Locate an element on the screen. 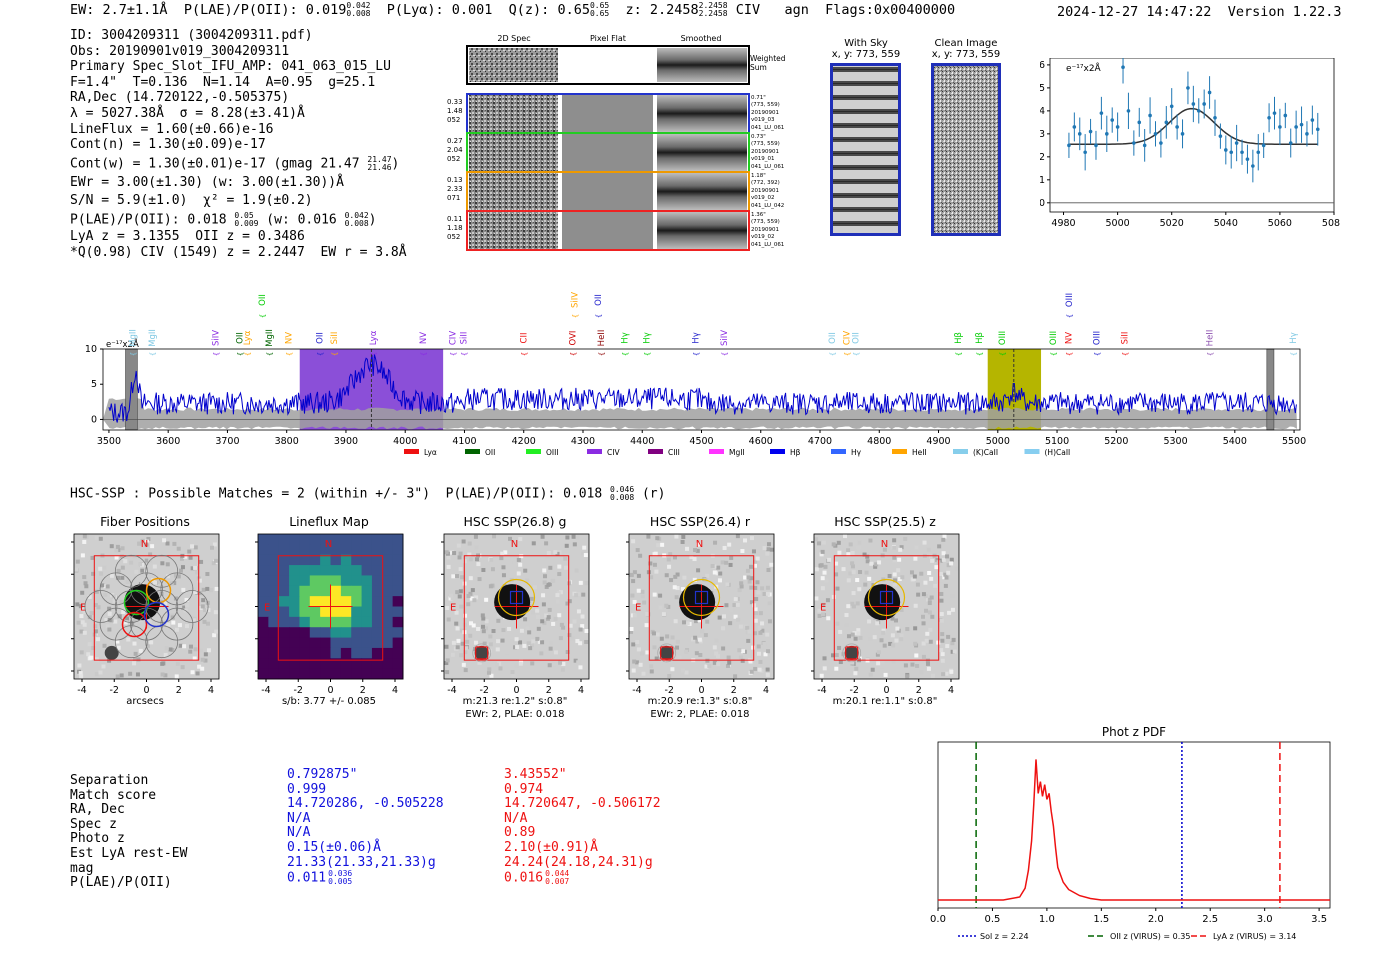 The height and width of the screenshot is (953, 1400). cutout-right-label-0-4: 041_LU_061 is located at coordinates (768, 127).